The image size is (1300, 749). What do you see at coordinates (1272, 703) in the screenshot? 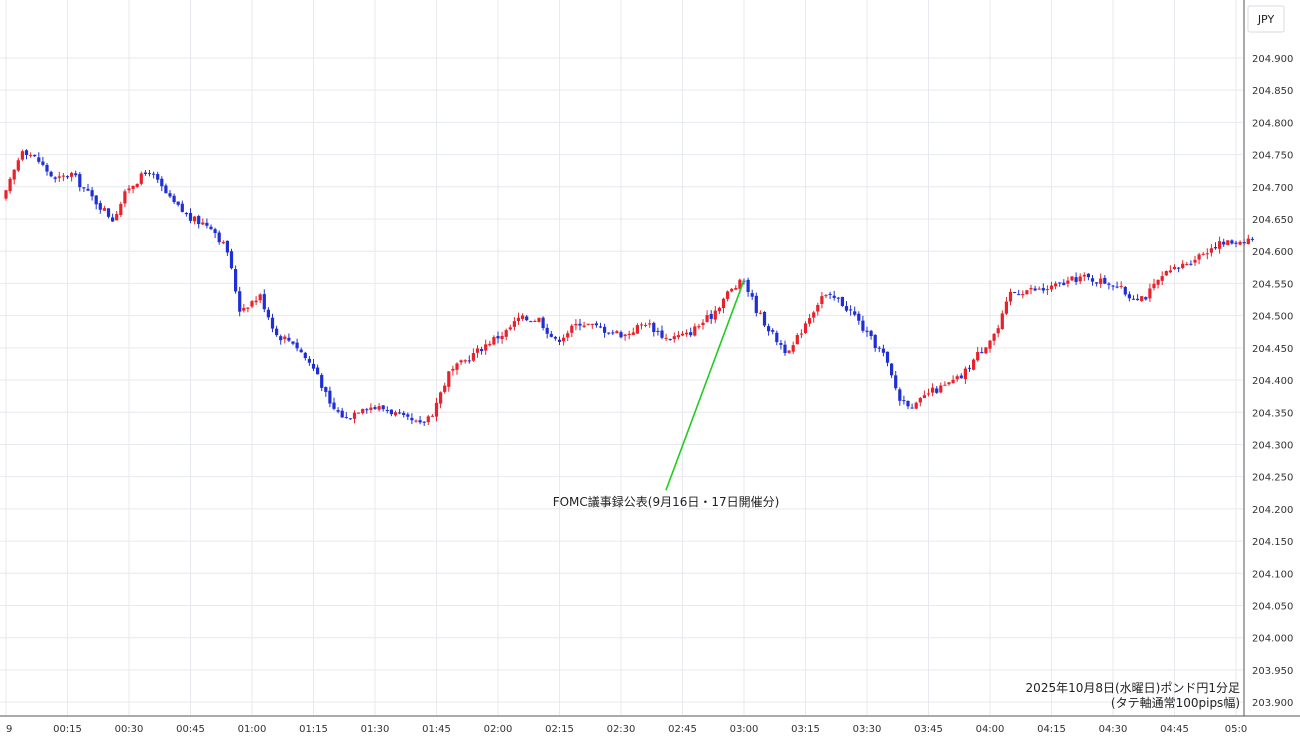
I see `y-tick-label: 203.900` at bounding box center [1272, 703].